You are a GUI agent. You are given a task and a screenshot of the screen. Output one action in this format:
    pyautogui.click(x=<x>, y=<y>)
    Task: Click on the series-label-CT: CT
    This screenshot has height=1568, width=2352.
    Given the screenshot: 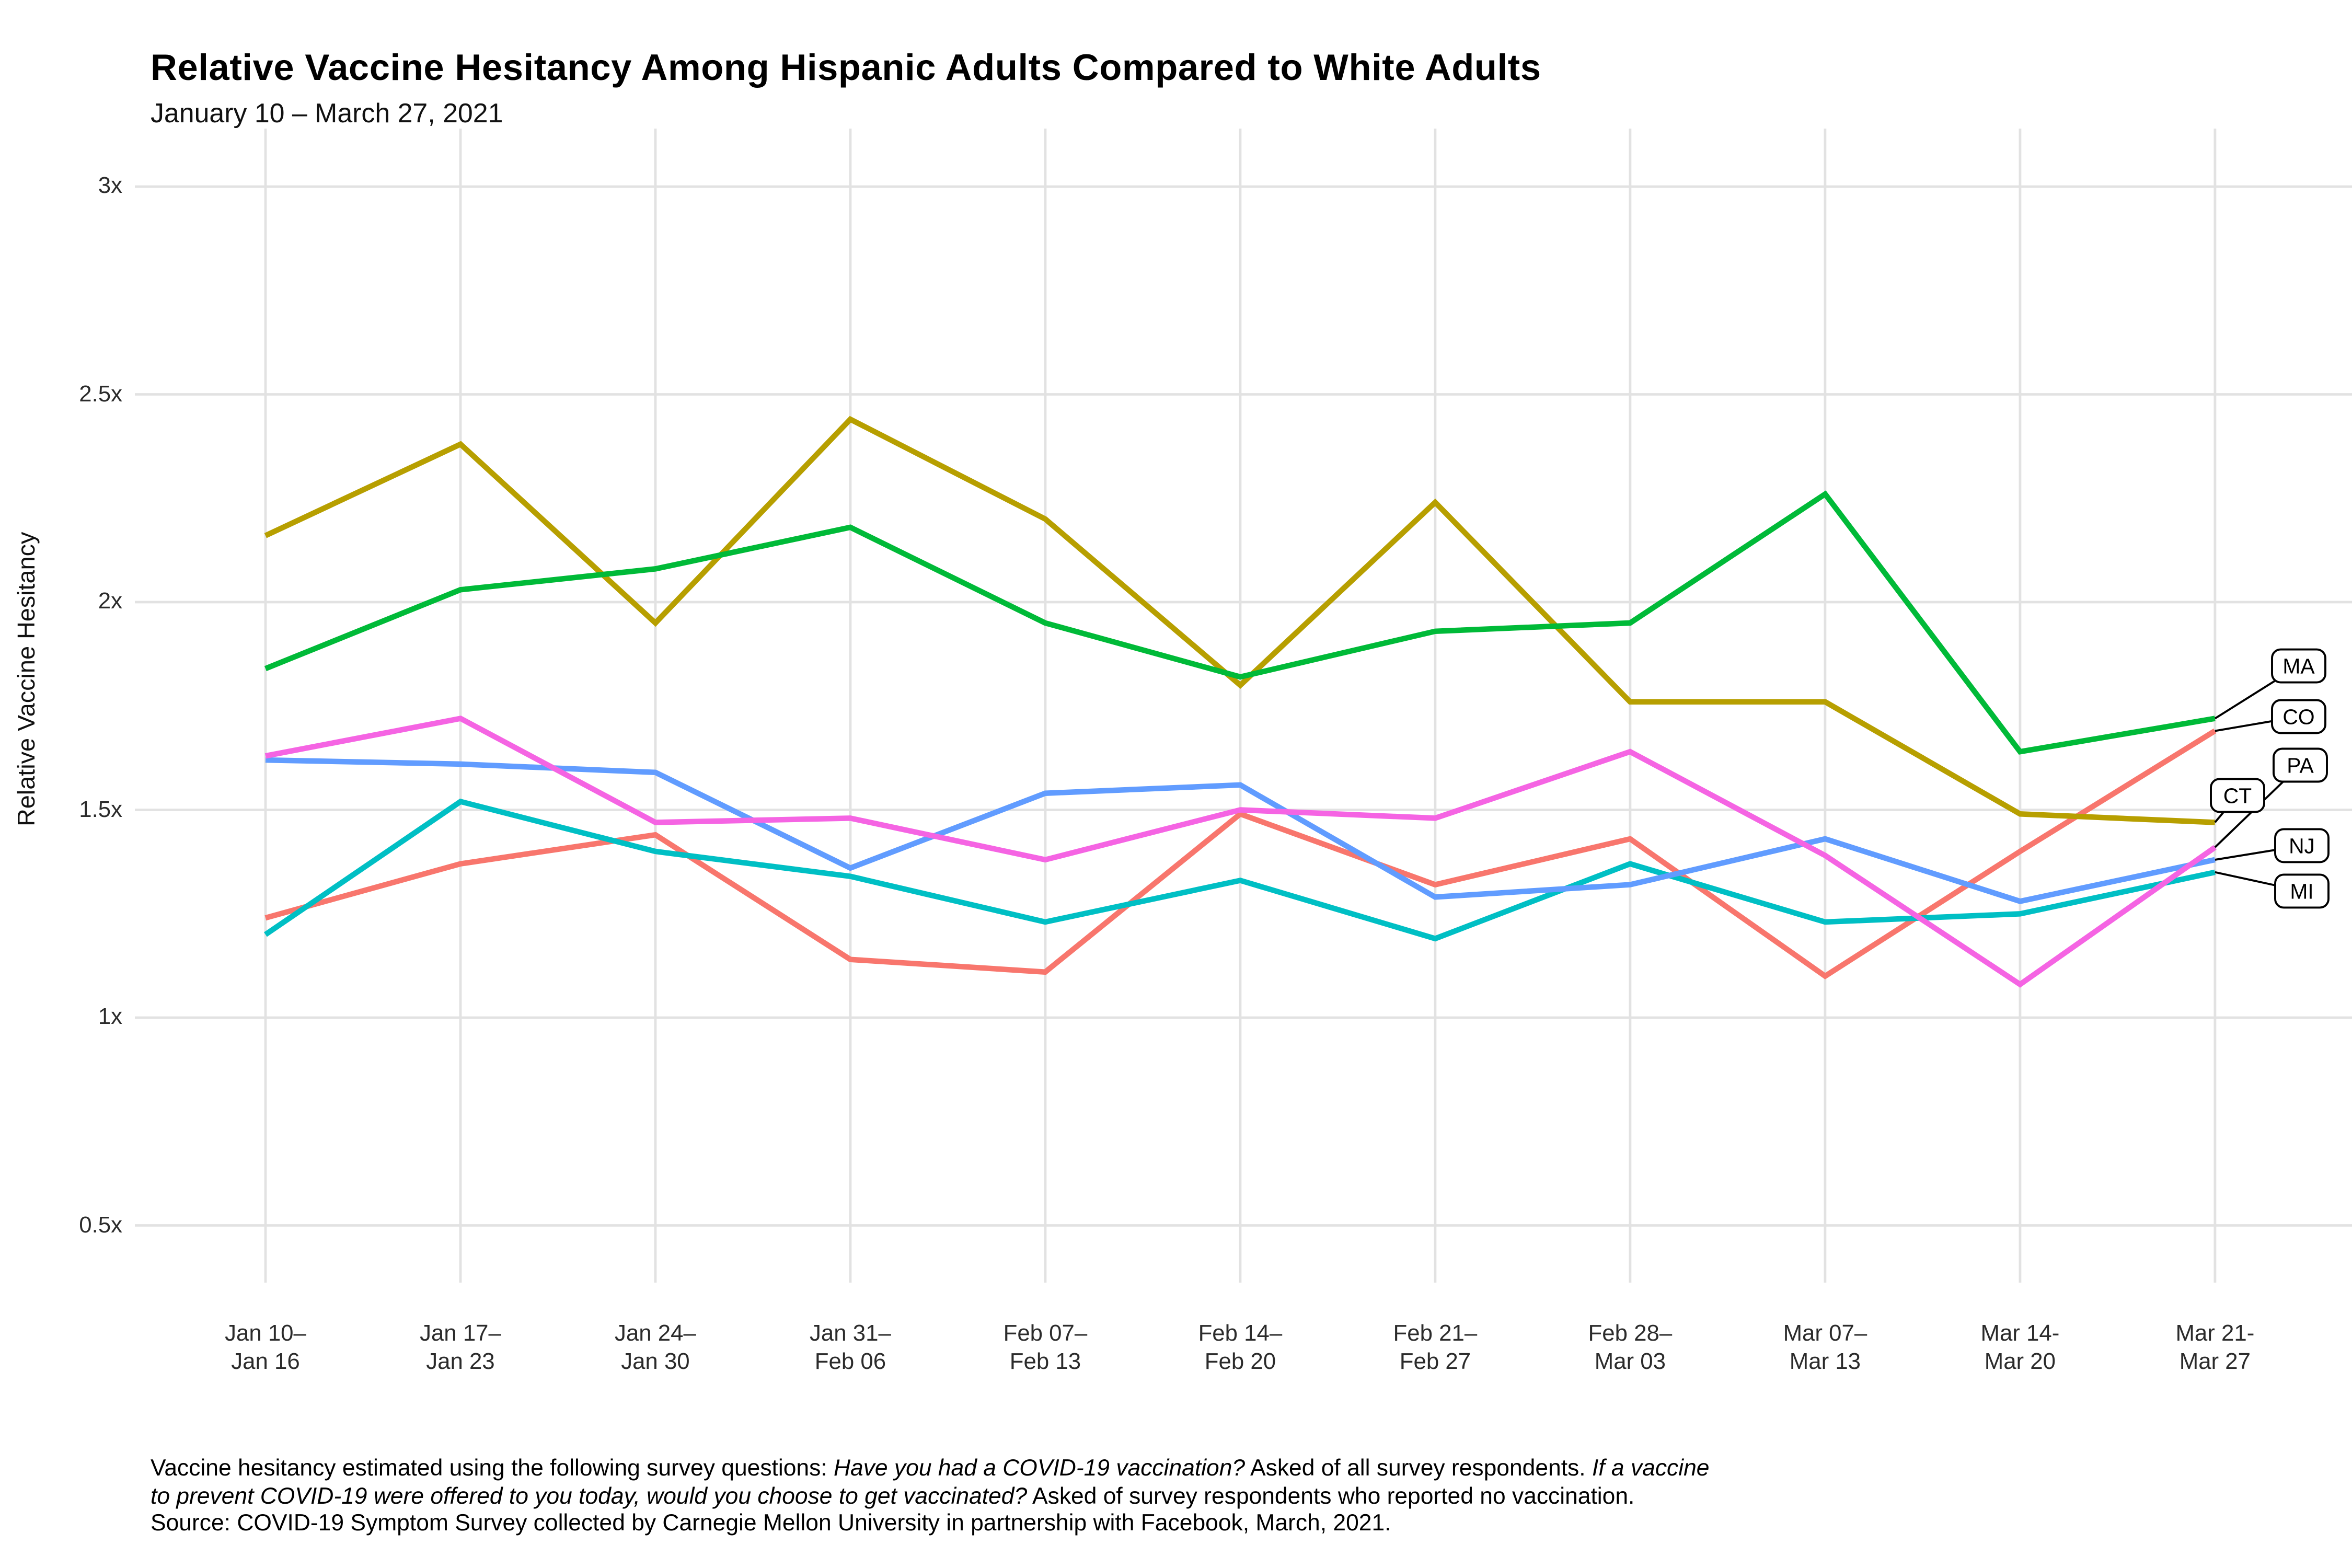 What is the action you would take?
    pyautogui.click(x=2237, y=795)
    